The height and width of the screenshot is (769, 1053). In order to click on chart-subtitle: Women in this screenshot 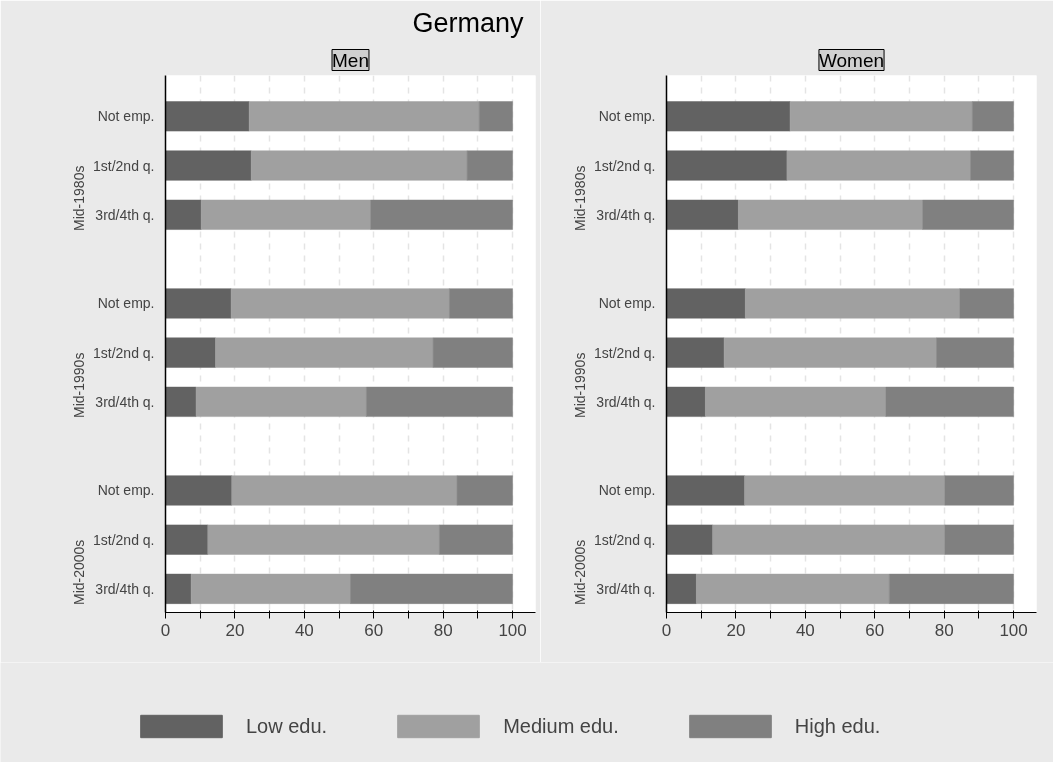, I will do `click(851, 60)`.